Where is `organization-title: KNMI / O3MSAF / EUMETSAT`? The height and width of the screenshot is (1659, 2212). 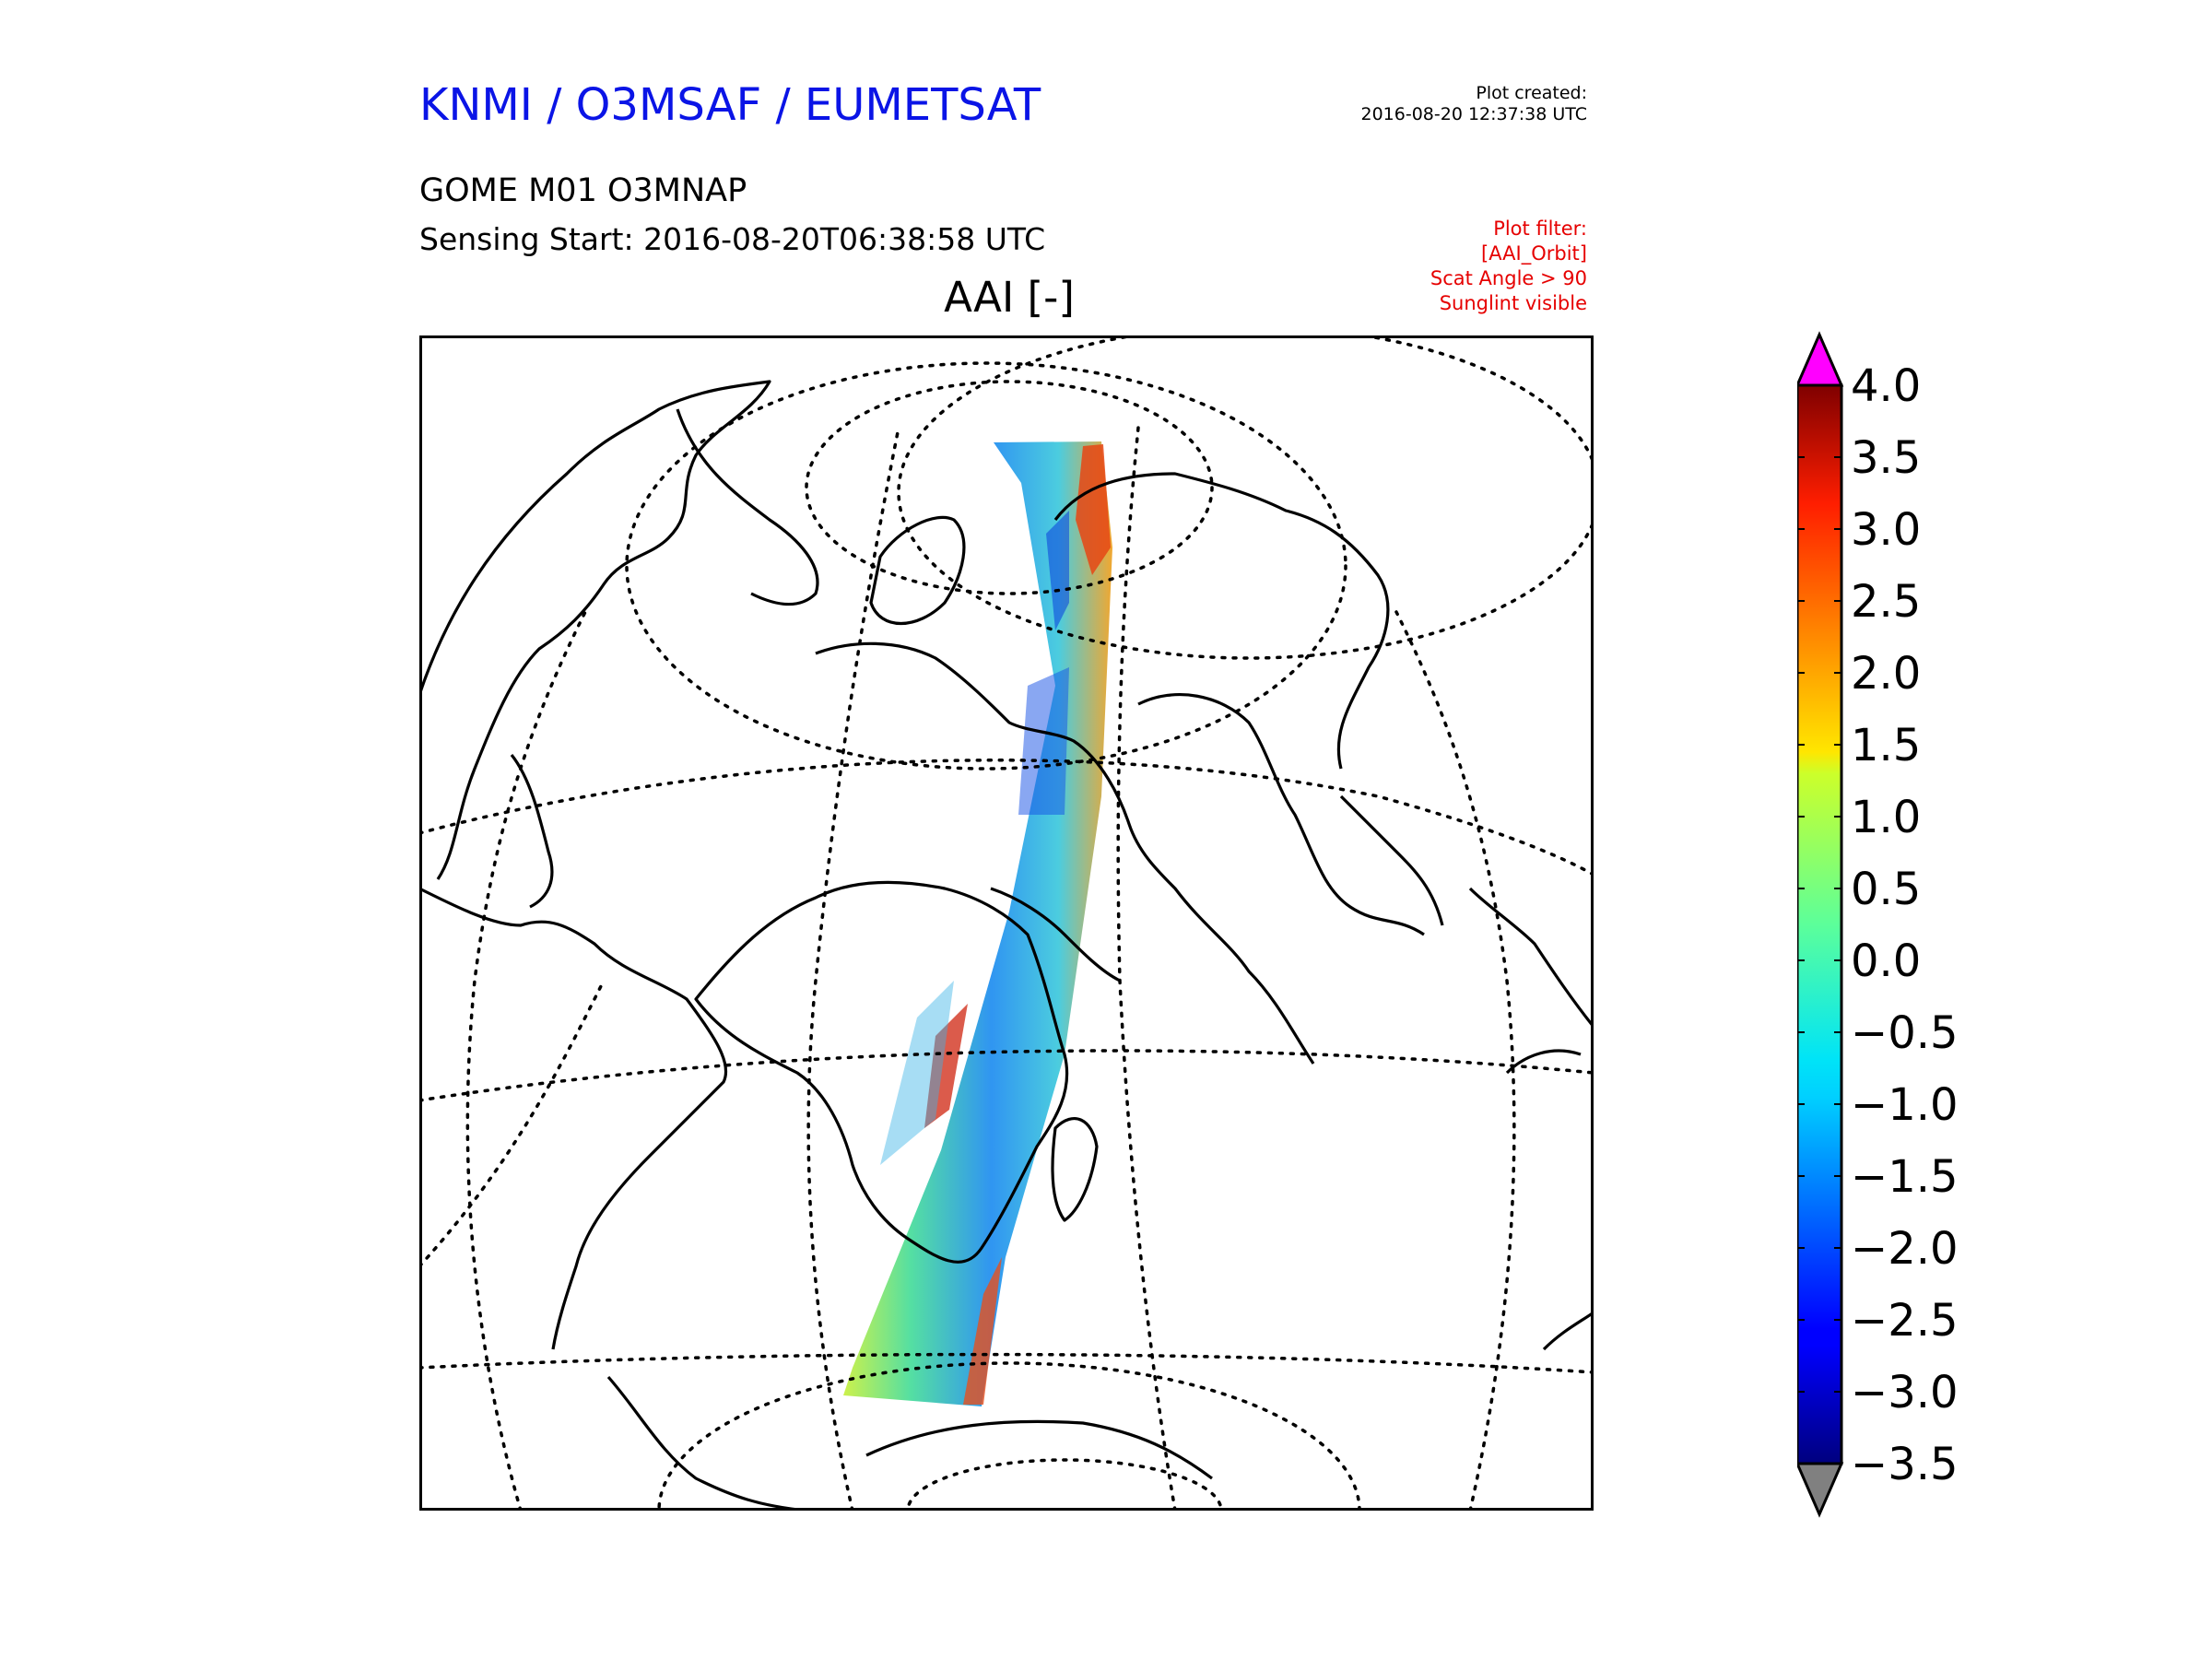 organization-title: KNMI / O3MSAF / EUMETSAT is located at coordinates (730, 105).